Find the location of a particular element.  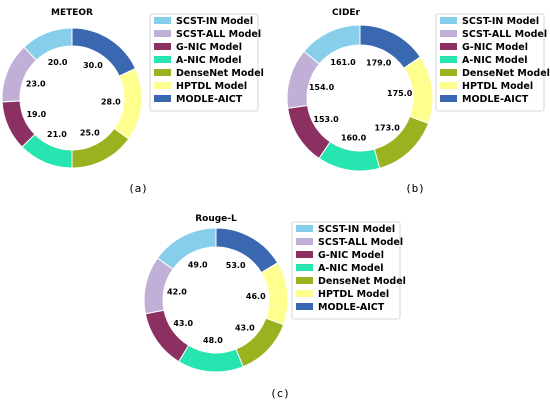

value-label: 30.0 is located at coordinates (93, 65).